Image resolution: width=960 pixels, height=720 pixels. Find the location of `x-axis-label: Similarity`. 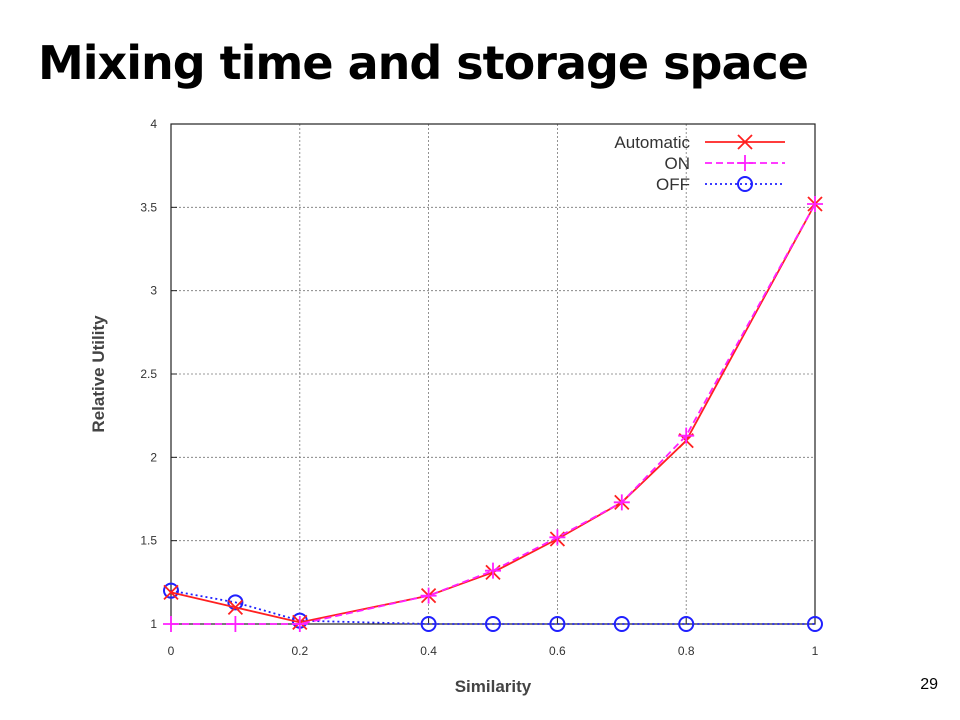

x-axis-label: Similarity is located at coordinates (493, 686).